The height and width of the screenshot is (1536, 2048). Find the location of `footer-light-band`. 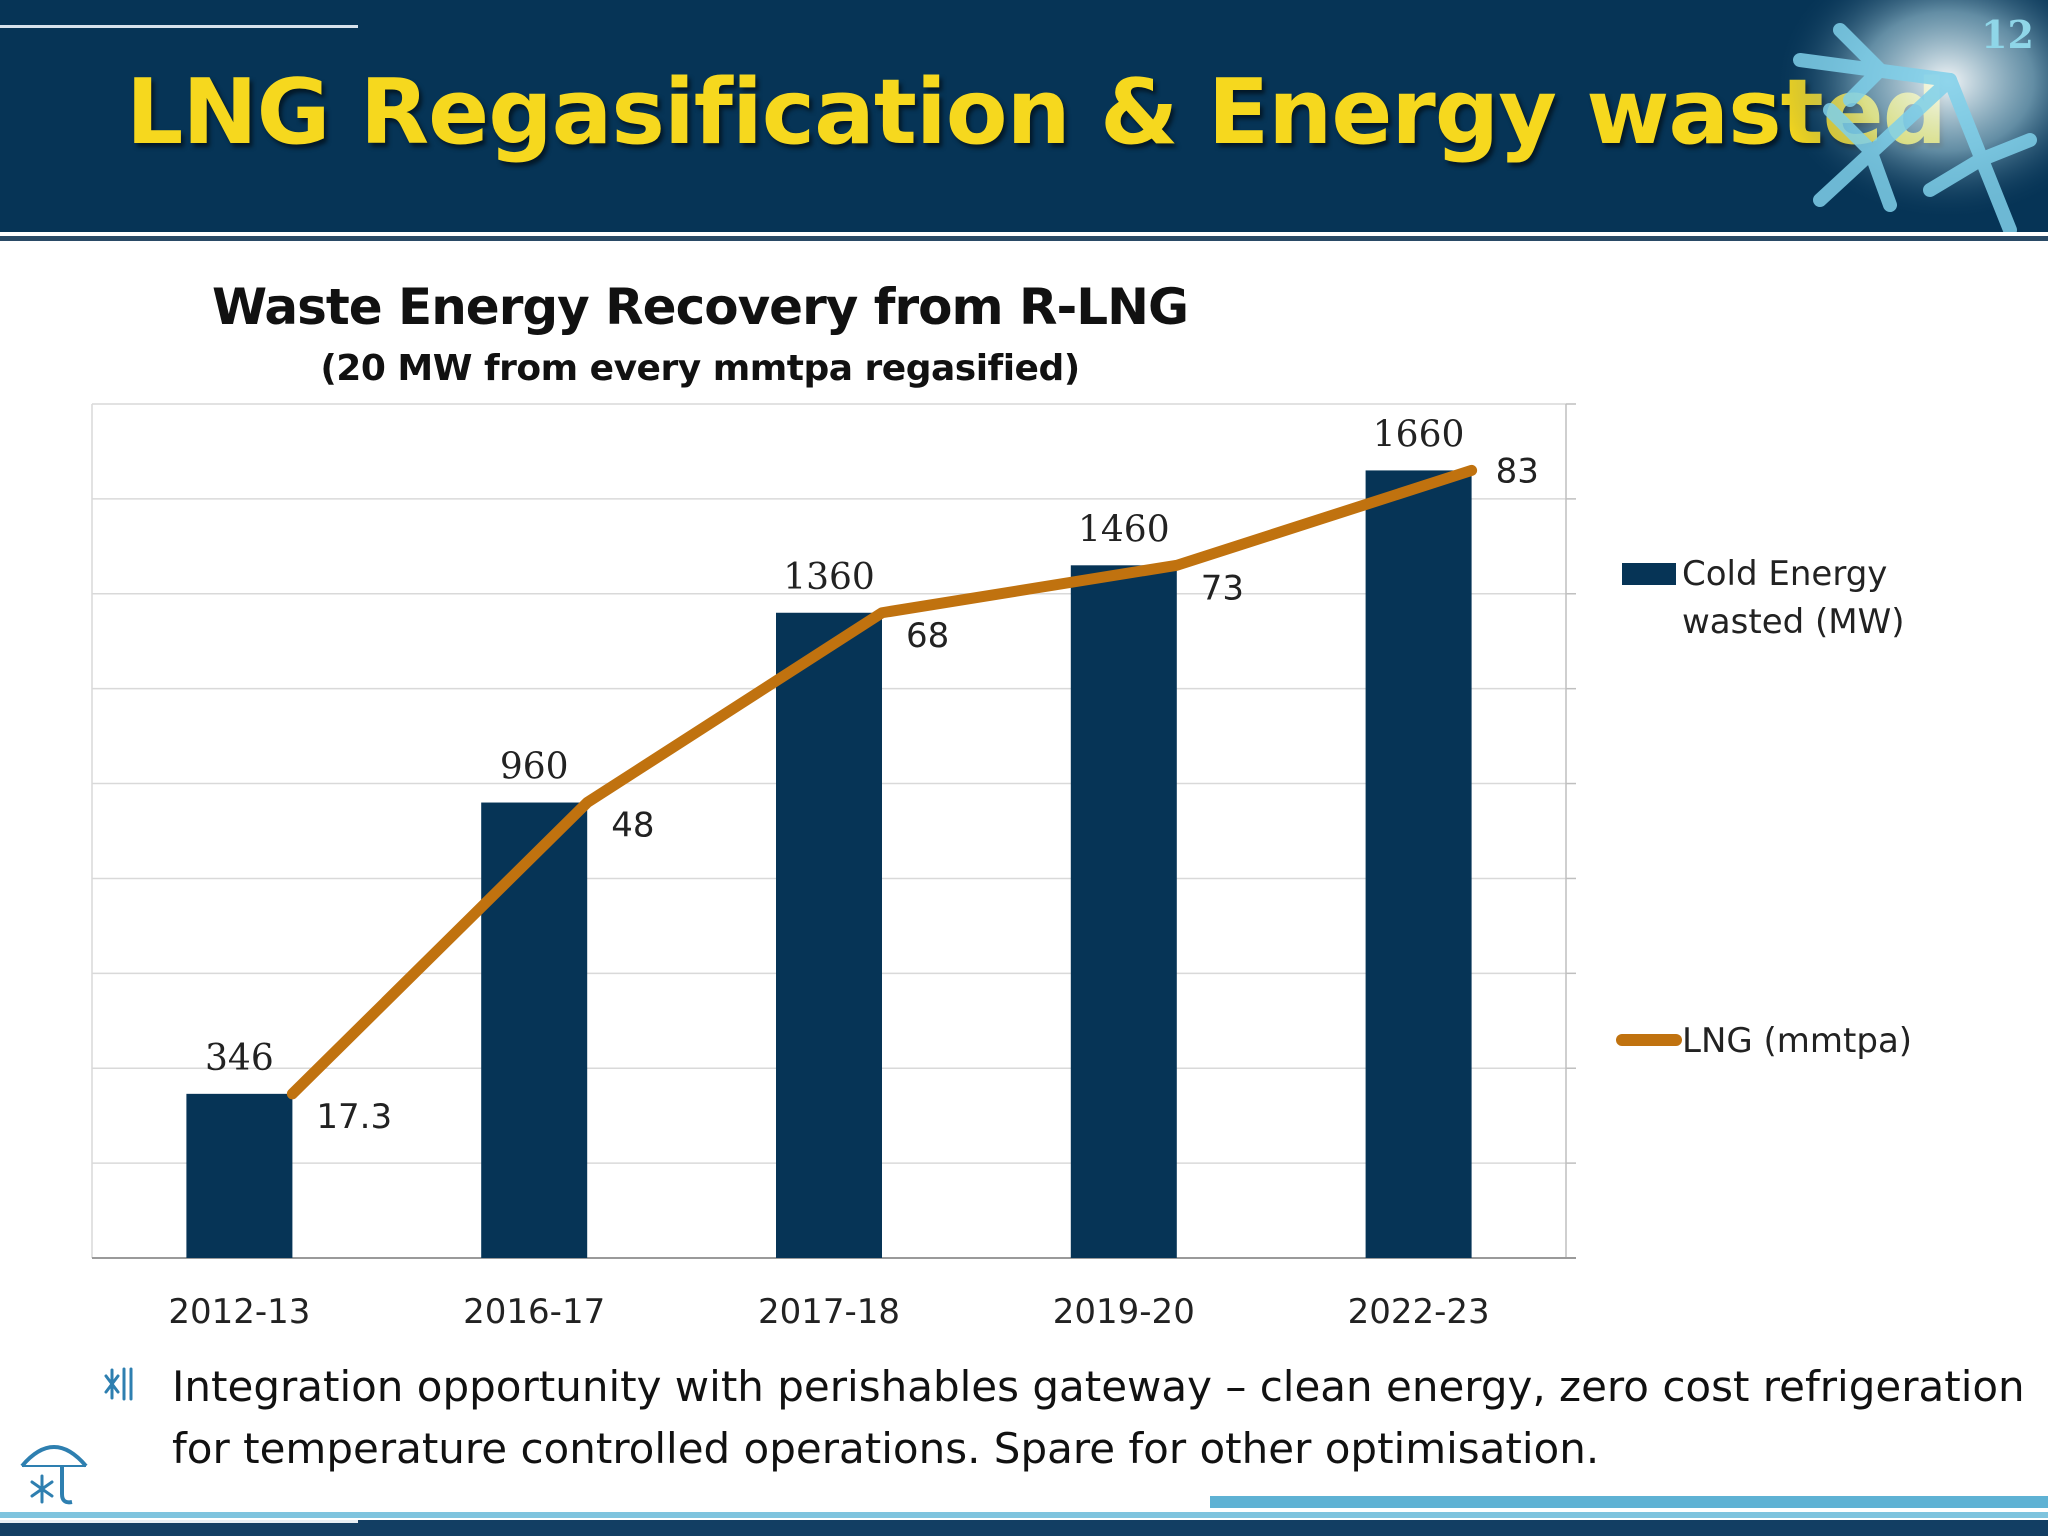

footer-light-band is located at coordinates (1024, 1515).